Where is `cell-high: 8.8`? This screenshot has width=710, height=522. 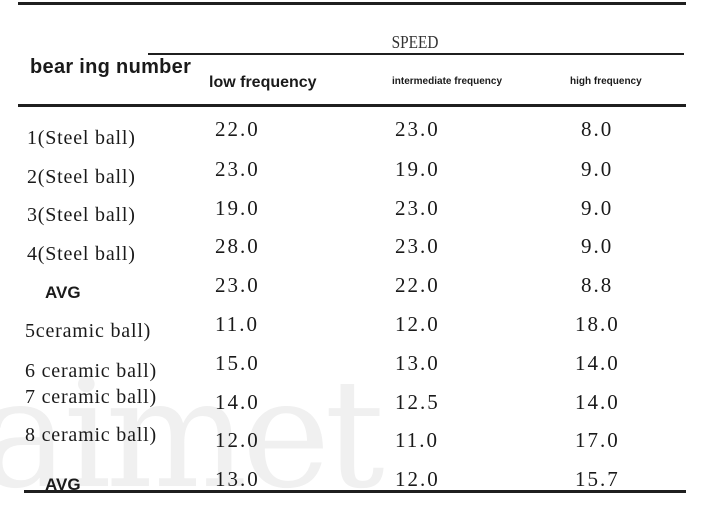
cell-high: 8.8 is located at coordinates (597, 285).